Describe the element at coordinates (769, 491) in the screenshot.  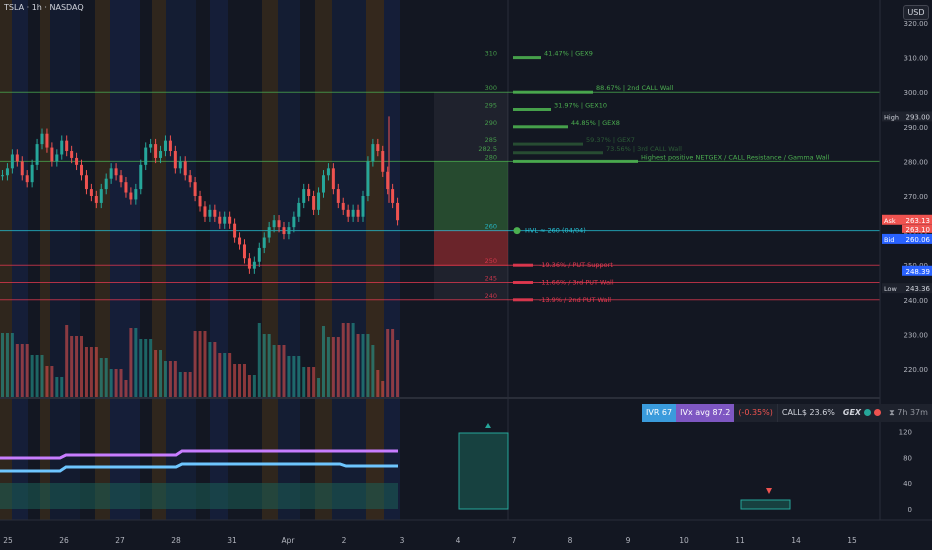
I see `down-triangle-icon` at that location.